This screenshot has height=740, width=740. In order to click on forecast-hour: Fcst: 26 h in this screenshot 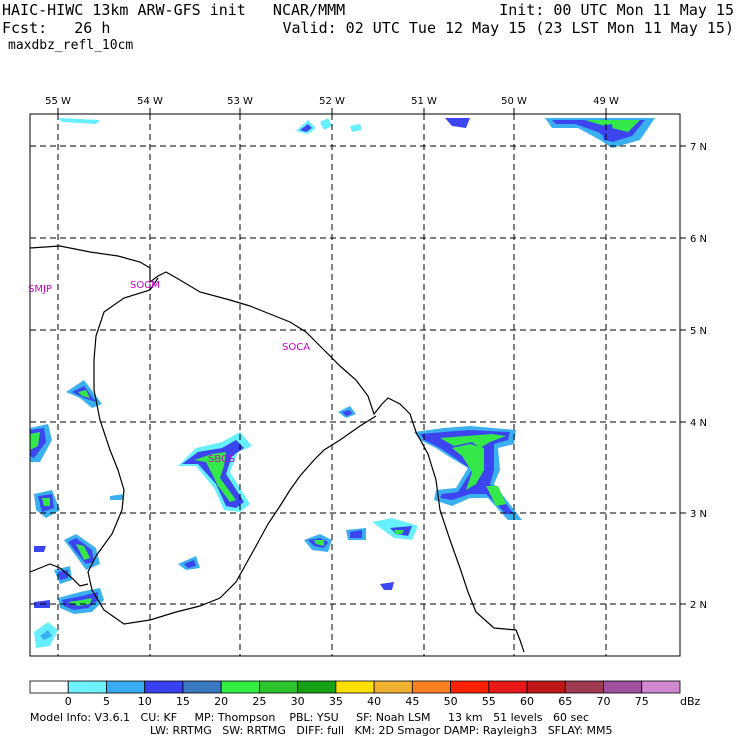, I will do `click(56, 28)`.